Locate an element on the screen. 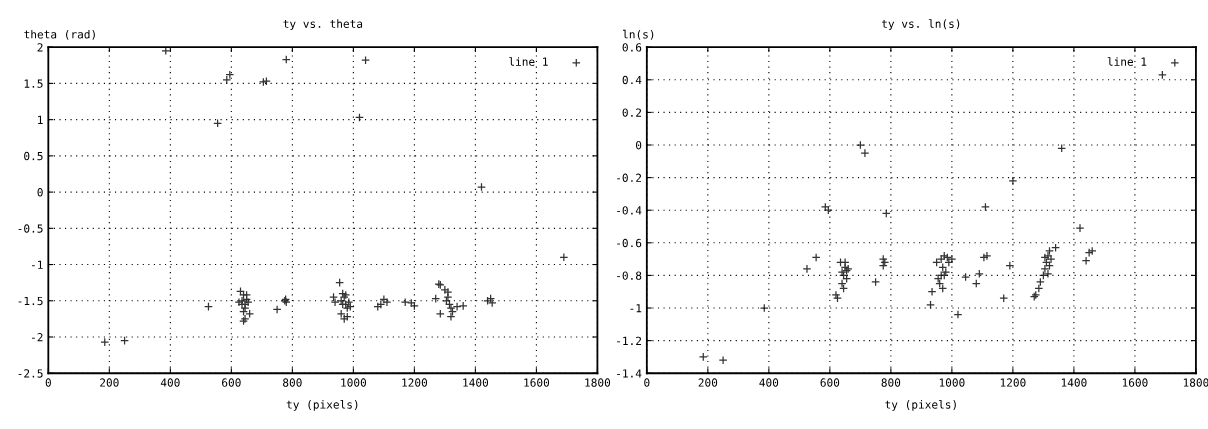 The height and width of the screenshot is (429, 1208). y-tick-label: -0.5 is located at coordinates (30, 228).